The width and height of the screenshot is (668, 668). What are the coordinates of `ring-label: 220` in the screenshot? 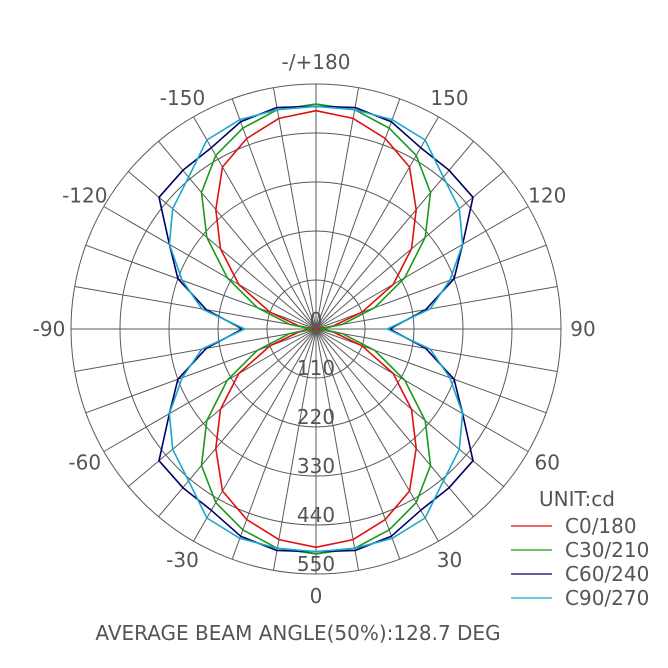 It's located at (316, 417).